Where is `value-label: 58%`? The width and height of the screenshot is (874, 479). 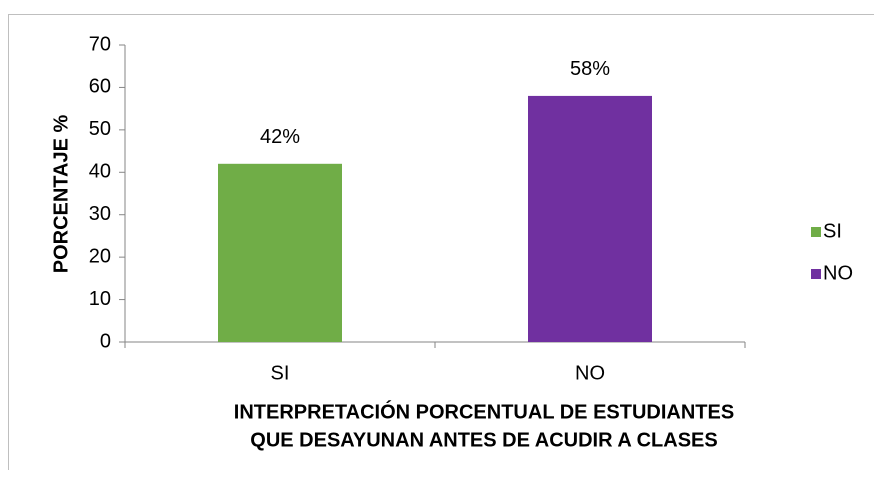 value-label: 58% is located at coordinates (590, 69).